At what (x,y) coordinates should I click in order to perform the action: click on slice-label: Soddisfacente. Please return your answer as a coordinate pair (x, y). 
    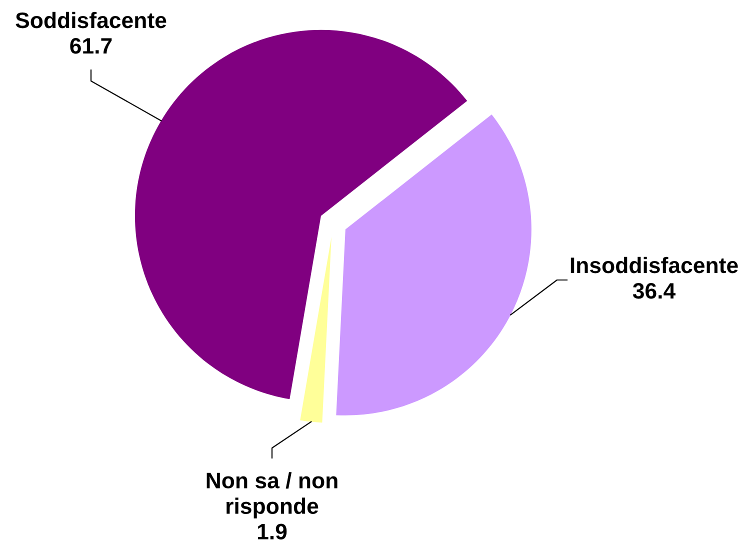
    Looking at the image, I should click on (91, 20).